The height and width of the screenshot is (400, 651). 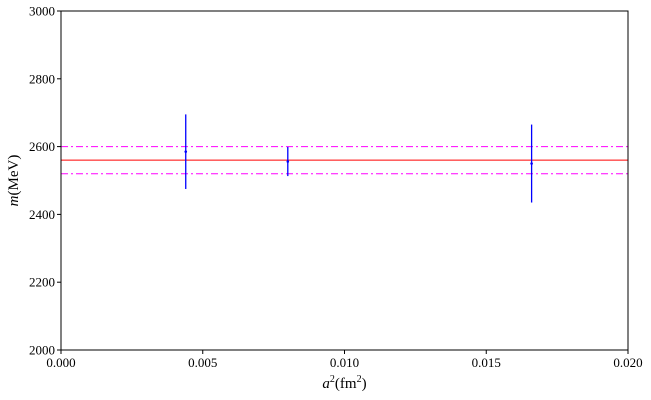 I want to click on y-tick-label: 2600, so click(x=42, y=146).